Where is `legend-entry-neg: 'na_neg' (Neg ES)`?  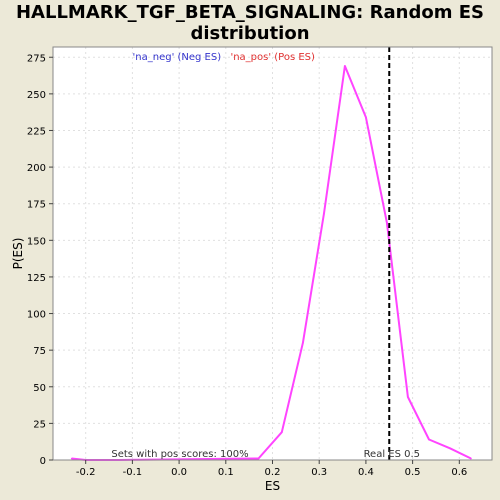
legend-entry-neg: 'na_neg' (Neg ES) is located at coordinates (177, 57).